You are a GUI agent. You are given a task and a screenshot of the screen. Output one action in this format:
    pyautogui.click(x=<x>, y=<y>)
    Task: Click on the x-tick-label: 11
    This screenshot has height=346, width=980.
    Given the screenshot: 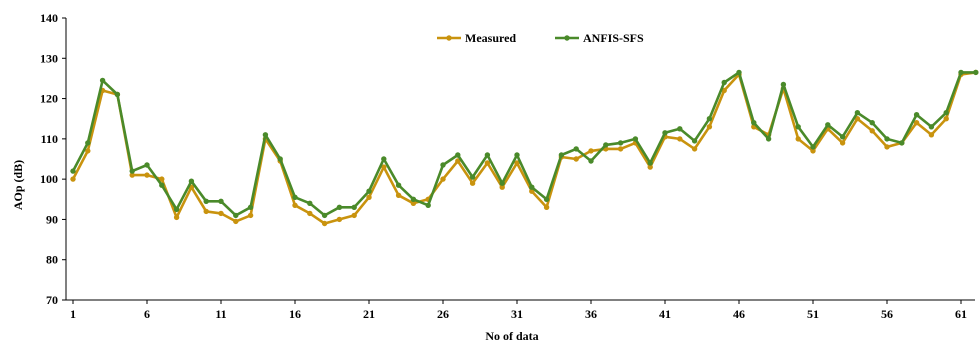 What is the action you would take?
    pyautogui.click(x=220, y=314)
    